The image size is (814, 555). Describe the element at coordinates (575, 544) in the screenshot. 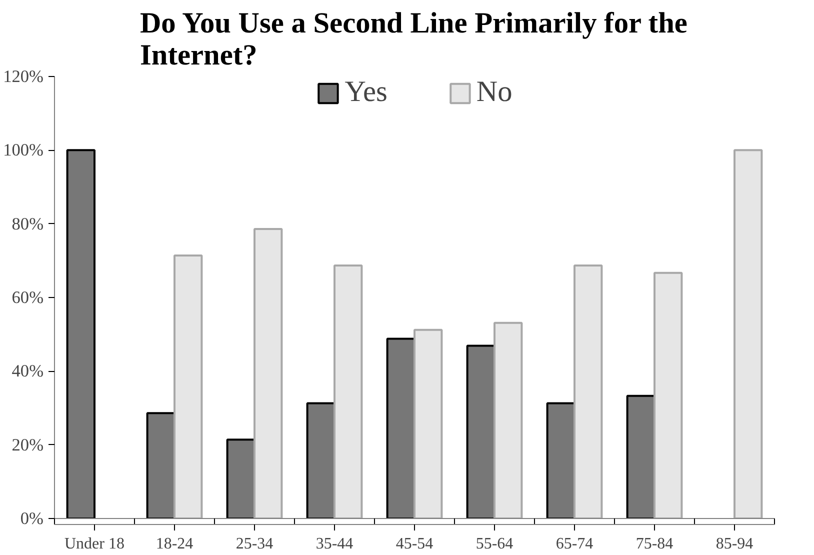

I see `x-tick-label: 65-74` at that location.